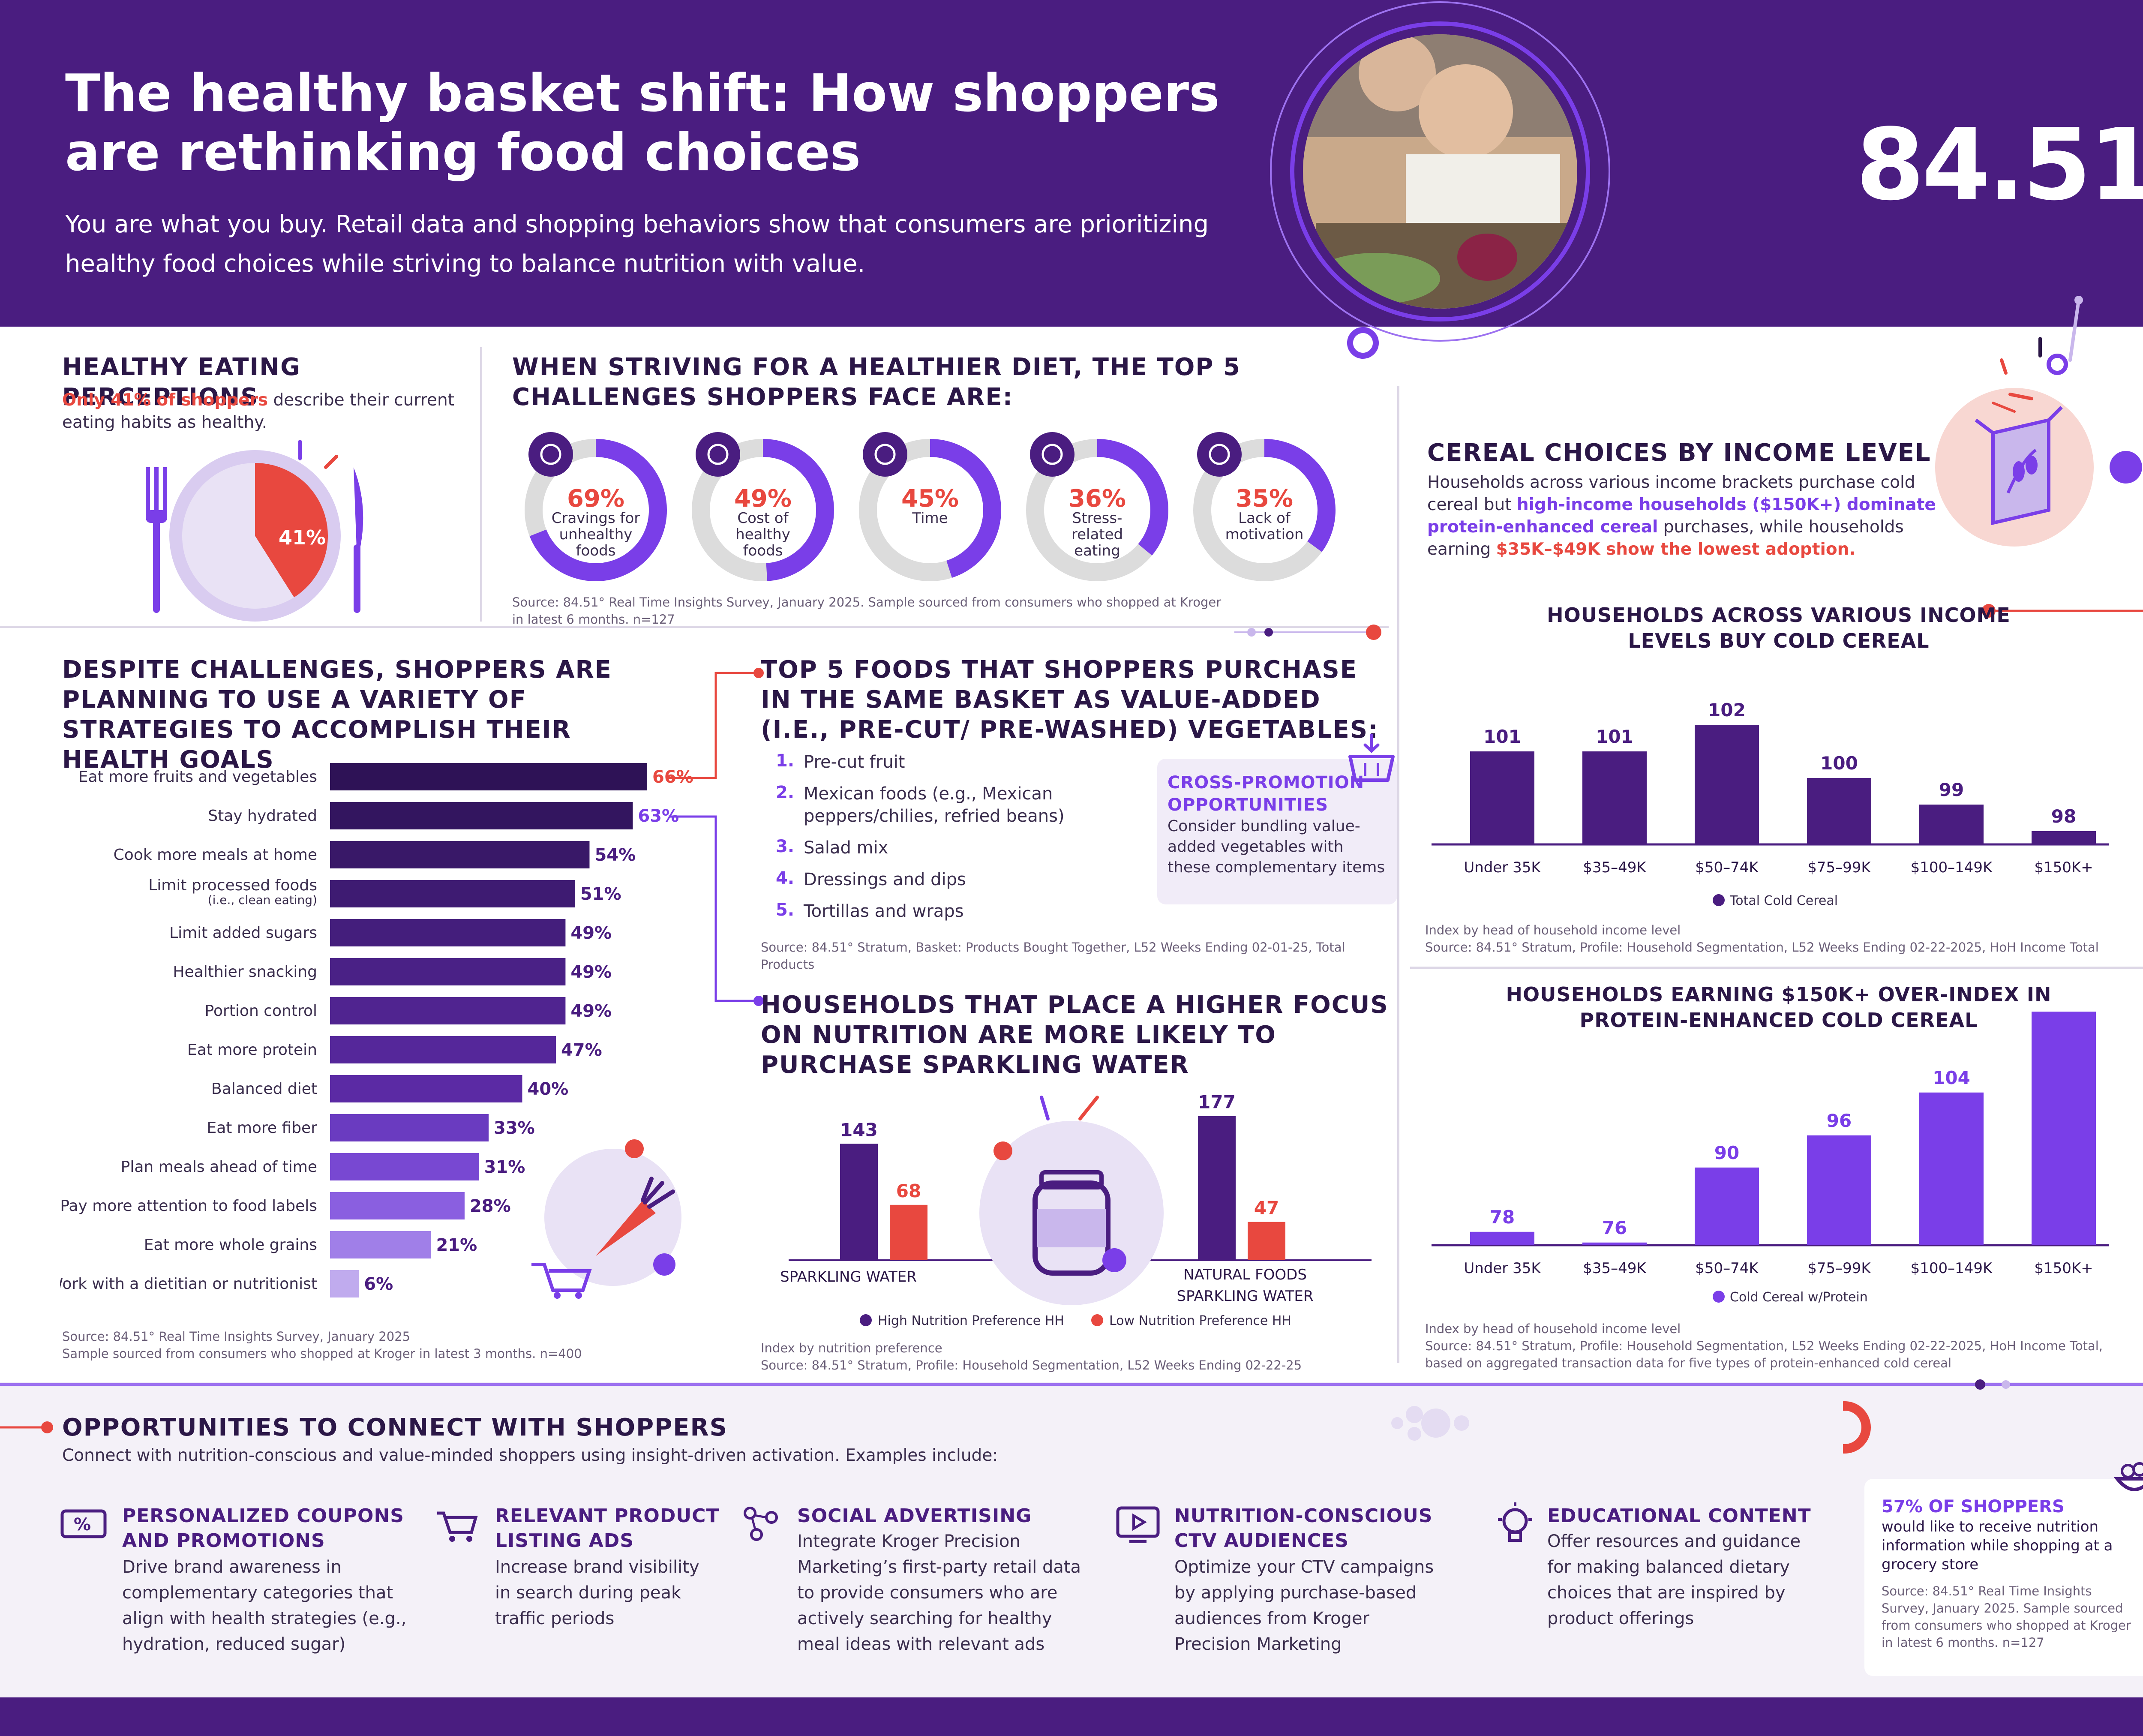 This screenshot has width=2143, height=1736. What do you see at coordinates (716, 837) in the screenshot?
I see `connector-lines` at bounding box center [716, 837].